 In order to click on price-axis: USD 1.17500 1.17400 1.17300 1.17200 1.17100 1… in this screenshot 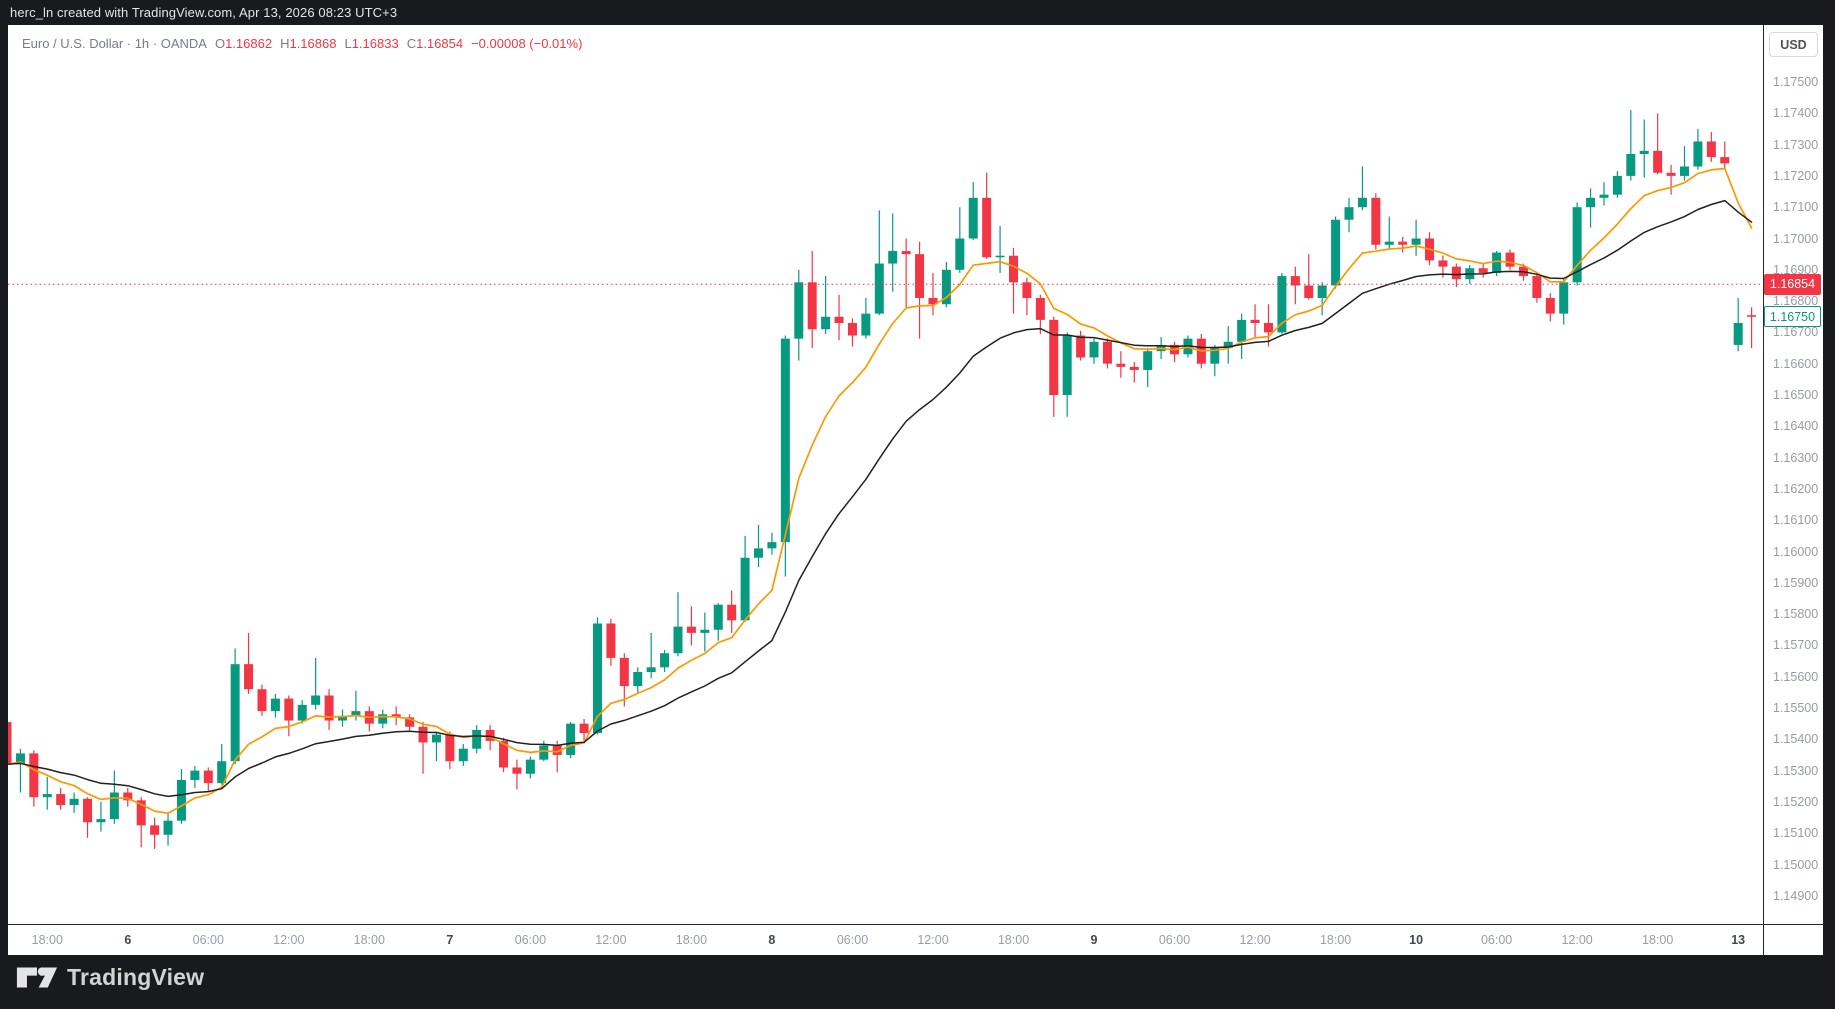, I will do `click(1793, 490)`.